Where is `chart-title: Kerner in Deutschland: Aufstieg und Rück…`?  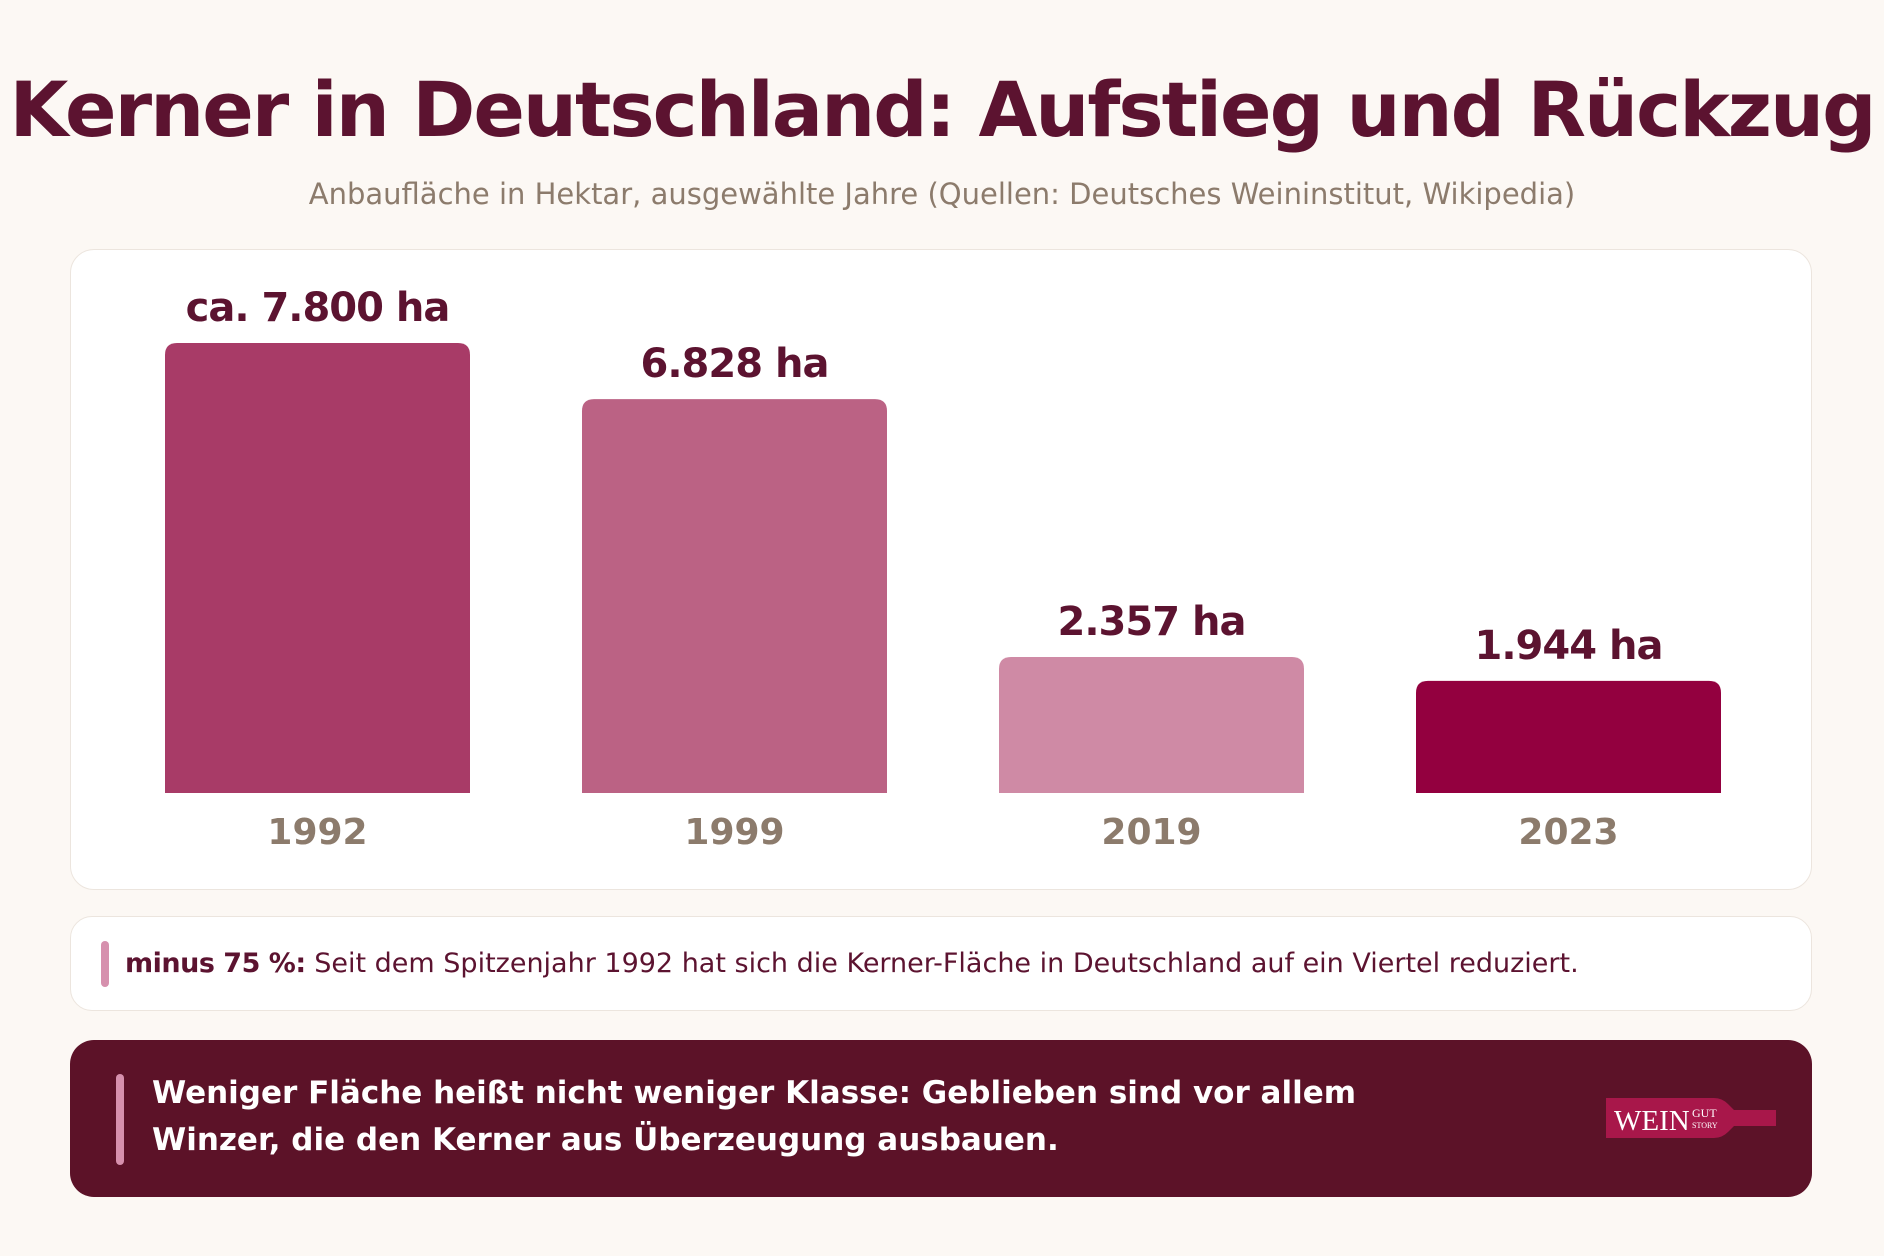 chart-title: Kerner in Deutschland: Aufstieg und Rück… is located at coordinates (943, 109).